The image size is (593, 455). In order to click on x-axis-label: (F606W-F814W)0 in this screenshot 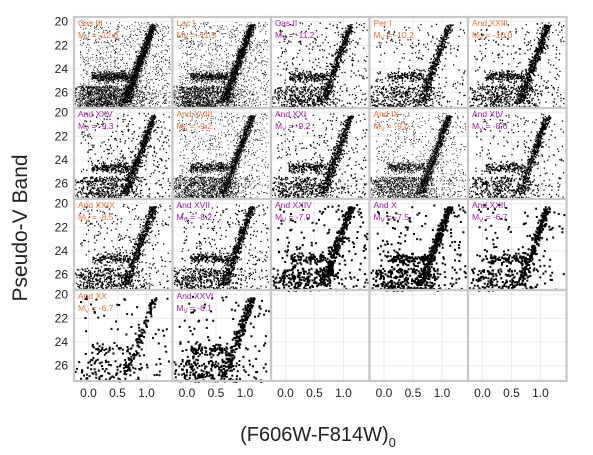, I will do `click(318, 437)`.